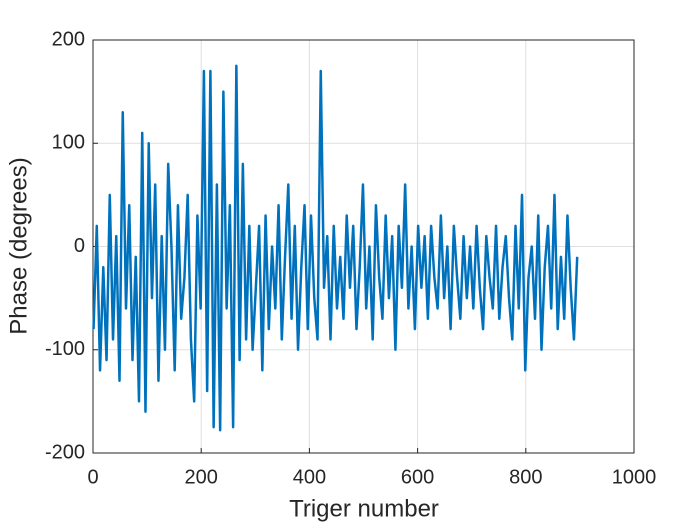 This screenshot has height=525, width=700. What do you see at coordinates (309, 477) in the screenshot?
I see `x-tick-label: 400` at bounding box center [309, 477].